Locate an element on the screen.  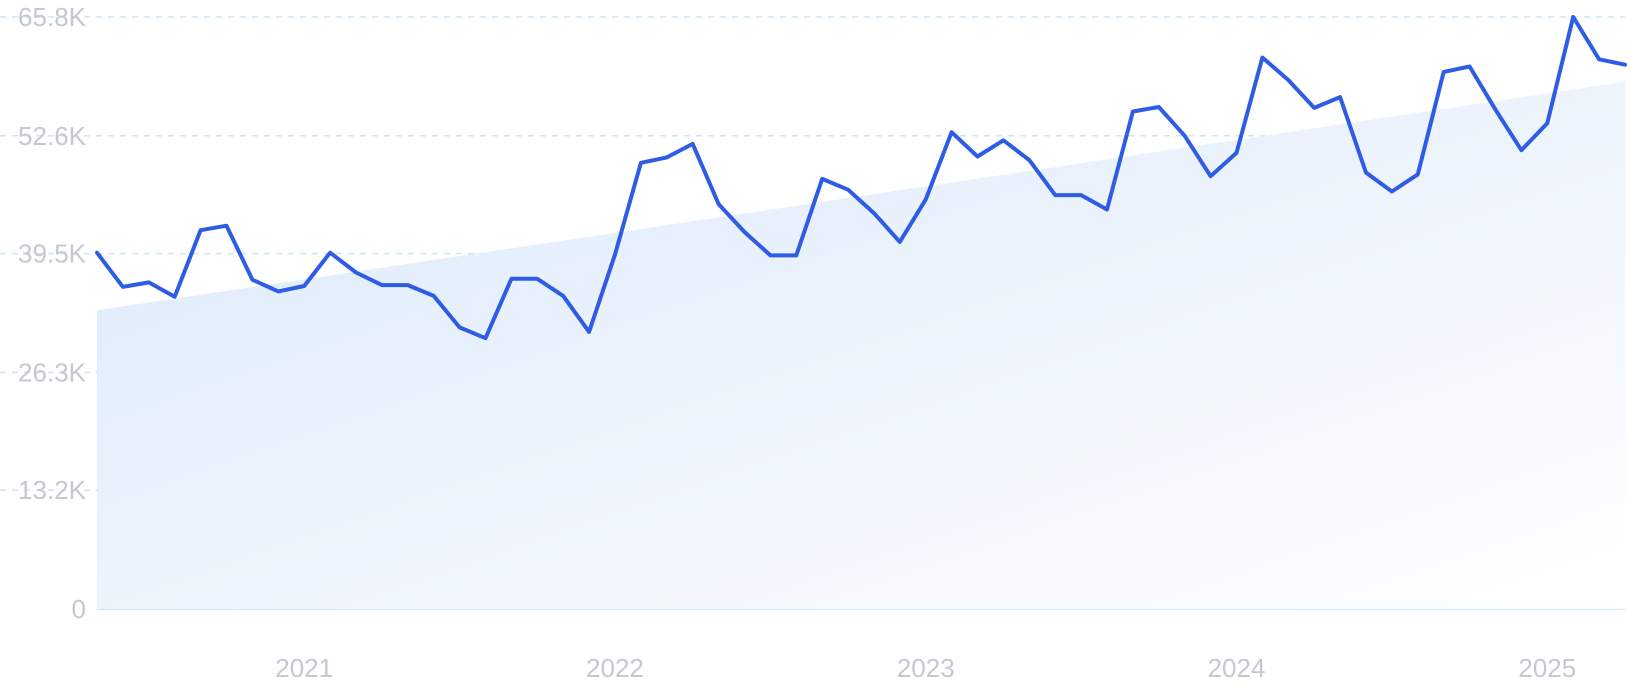
x-tick-label: 2024 is located at coordinates (1237, 668).